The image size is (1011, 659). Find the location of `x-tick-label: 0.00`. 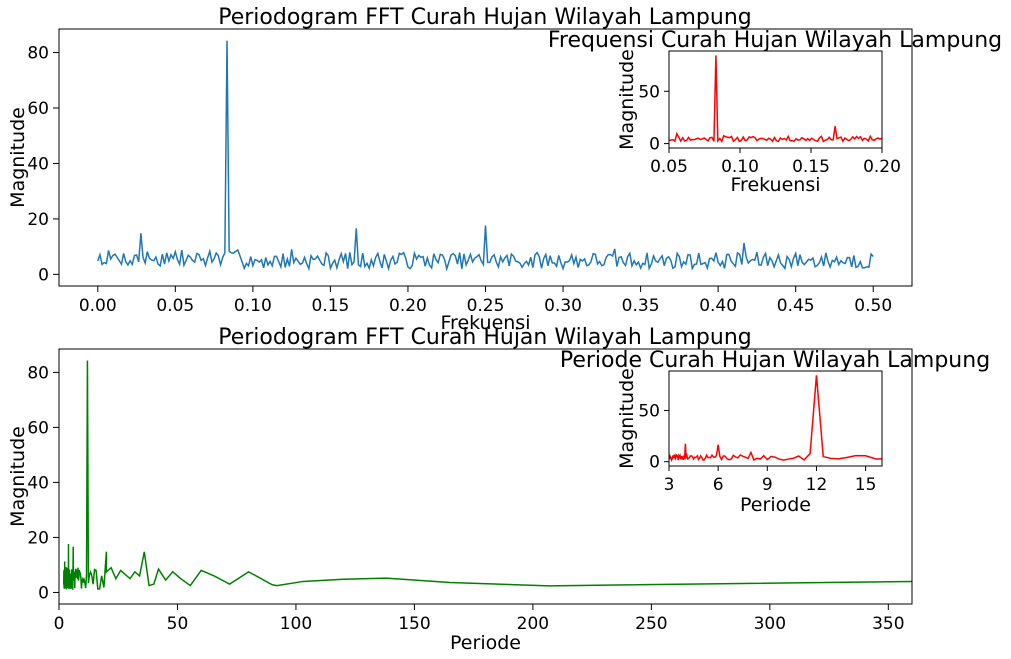

x-tick-label: 0.00 is located at coordinates (98, 306).